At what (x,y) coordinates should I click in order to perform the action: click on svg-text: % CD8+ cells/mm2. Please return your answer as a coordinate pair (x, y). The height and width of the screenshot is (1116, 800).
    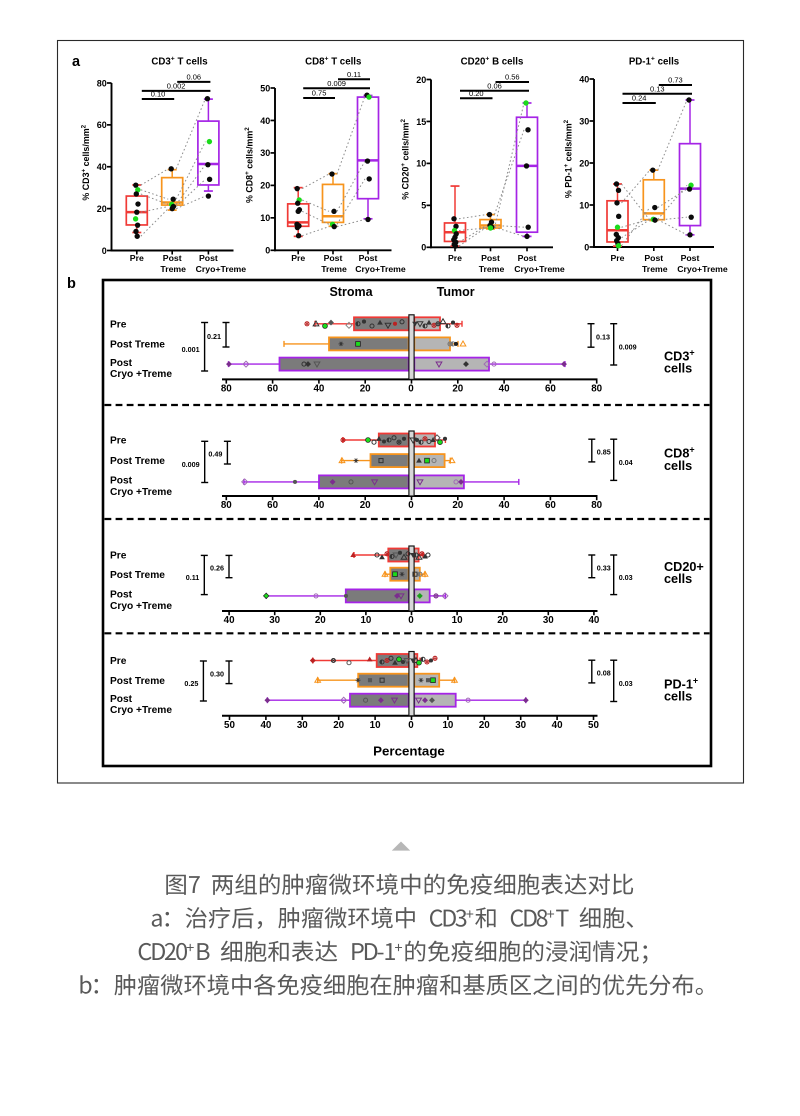
    Looking at the image, I should click on (249, 165).